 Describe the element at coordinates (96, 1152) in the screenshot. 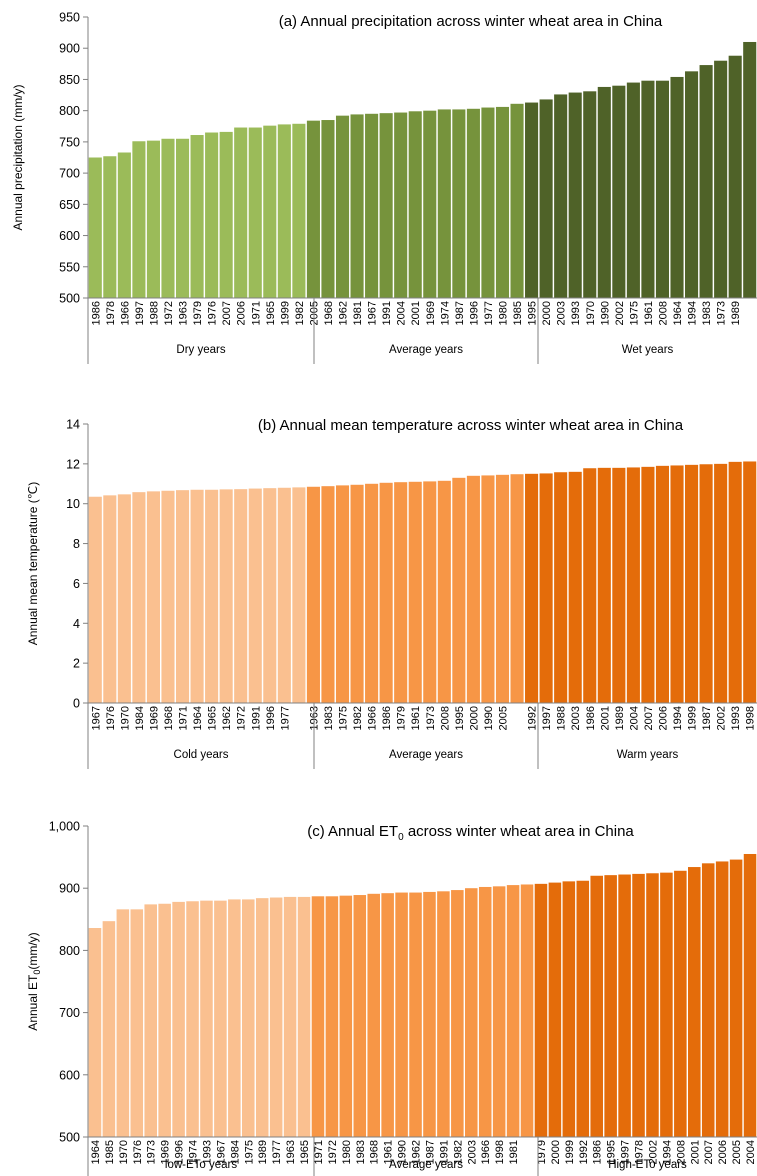

I see `x-tick-label: 1964` at that location.